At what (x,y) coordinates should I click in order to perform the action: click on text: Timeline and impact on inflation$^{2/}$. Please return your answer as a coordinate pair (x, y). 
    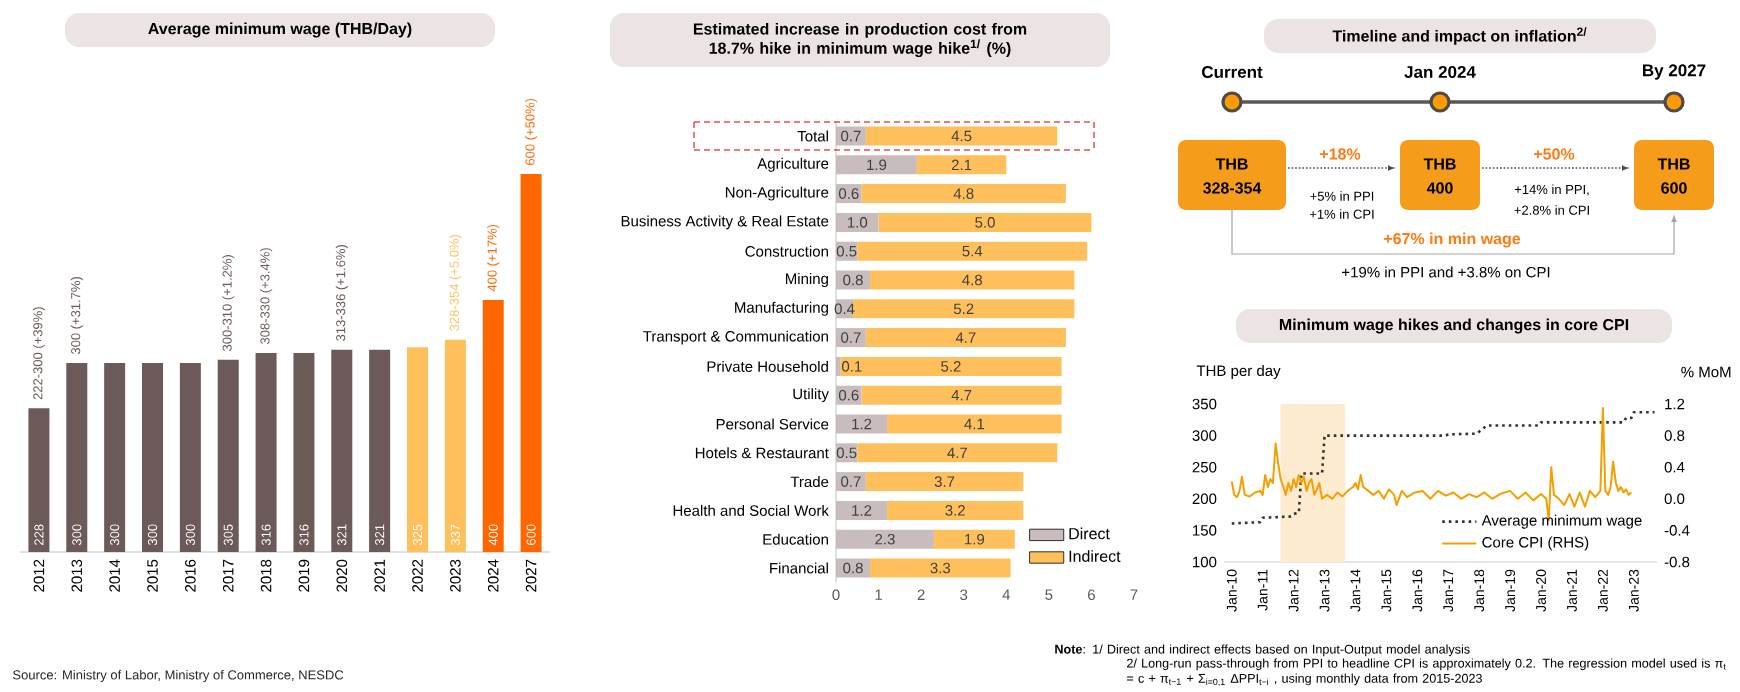
    Looking at the image, I should click on (1459, 36).